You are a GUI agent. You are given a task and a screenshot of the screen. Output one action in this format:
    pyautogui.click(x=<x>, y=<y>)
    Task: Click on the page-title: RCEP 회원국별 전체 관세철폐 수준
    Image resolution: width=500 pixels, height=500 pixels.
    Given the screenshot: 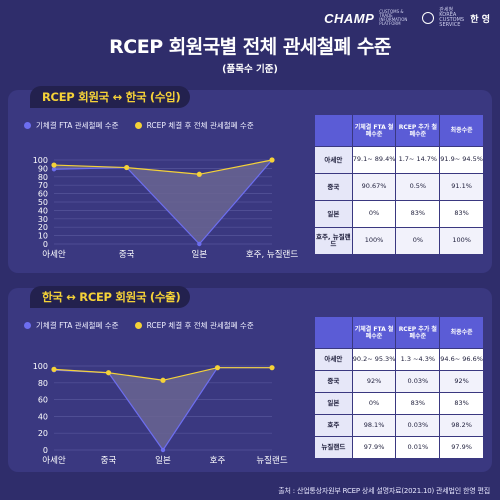 What is the action you would take?
    pyautogui.click(x=250, y=47)
    